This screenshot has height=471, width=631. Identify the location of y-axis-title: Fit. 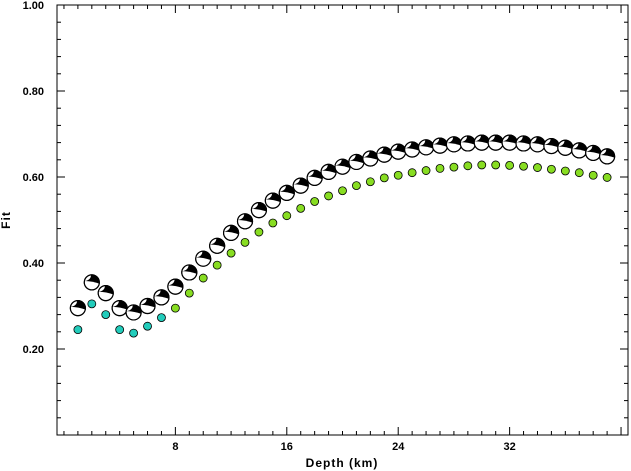
(6, 220).